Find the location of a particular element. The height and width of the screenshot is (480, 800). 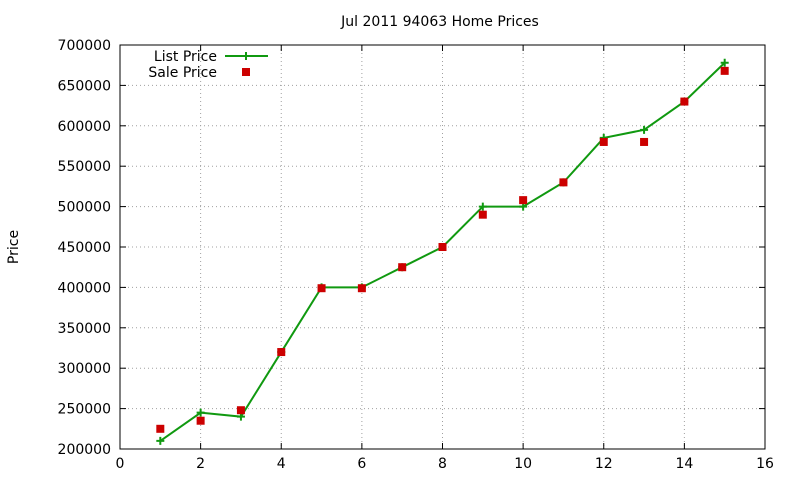

y-tick-label: 600000 is located at coordinates (84, 127).